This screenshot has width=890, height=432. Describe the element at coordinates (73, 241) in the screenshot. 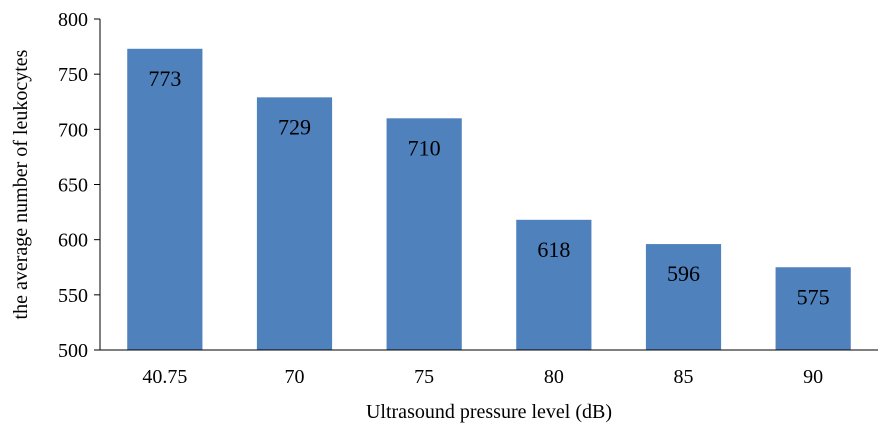

I see `y-tick-label: 600` at that location.